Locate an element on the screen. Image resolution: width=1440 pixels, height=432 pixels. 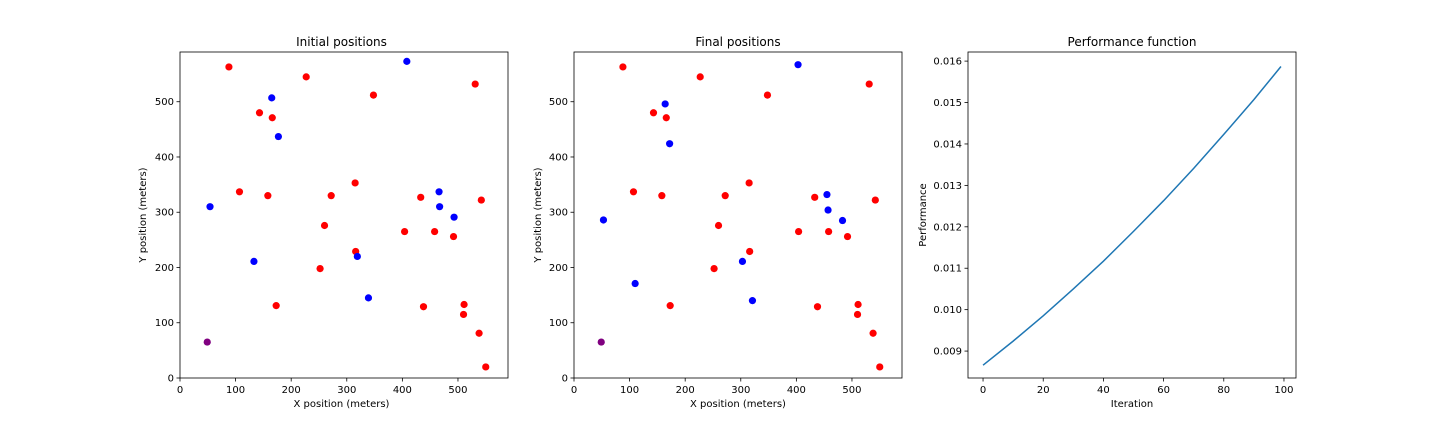
x-tick-label: 400 is located at coordinates (402, 390).